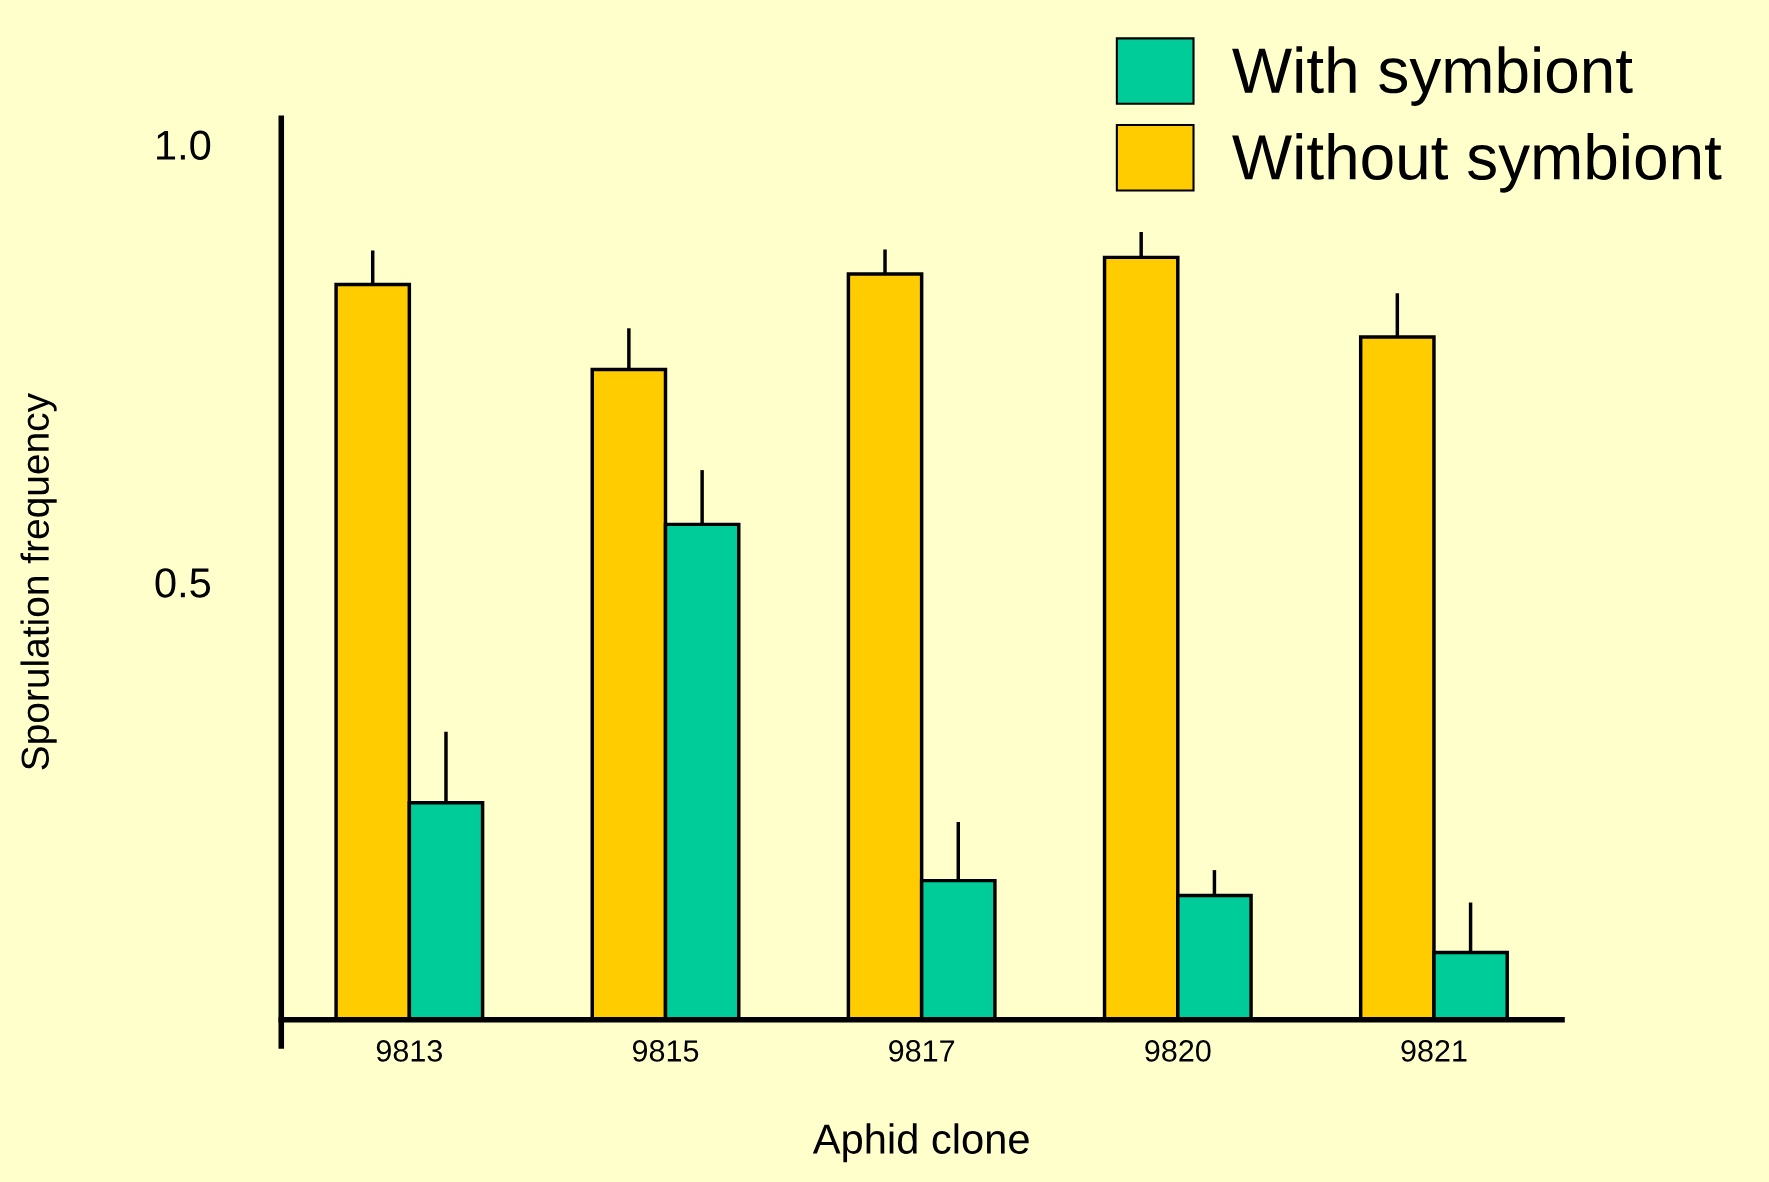  What do you see at coordinates (920, 1143) in the screenshot?
I see `x-axis-title: Aphid clone` at bounding box center [920, 1143].